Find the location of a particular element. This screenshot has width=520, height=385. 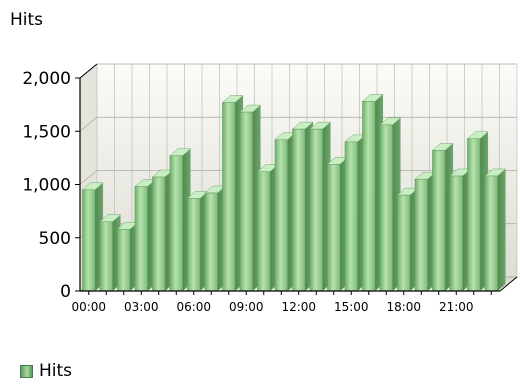

x-axis-end-edge is located at coordinates (508, 284).